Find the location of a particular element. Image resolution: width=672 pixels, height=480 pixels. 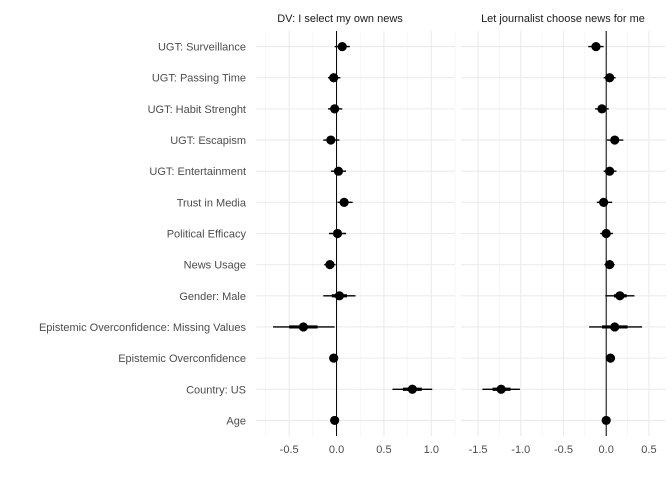

y-label-gender-male: Gender: Male is located at coordinates (212, 297).